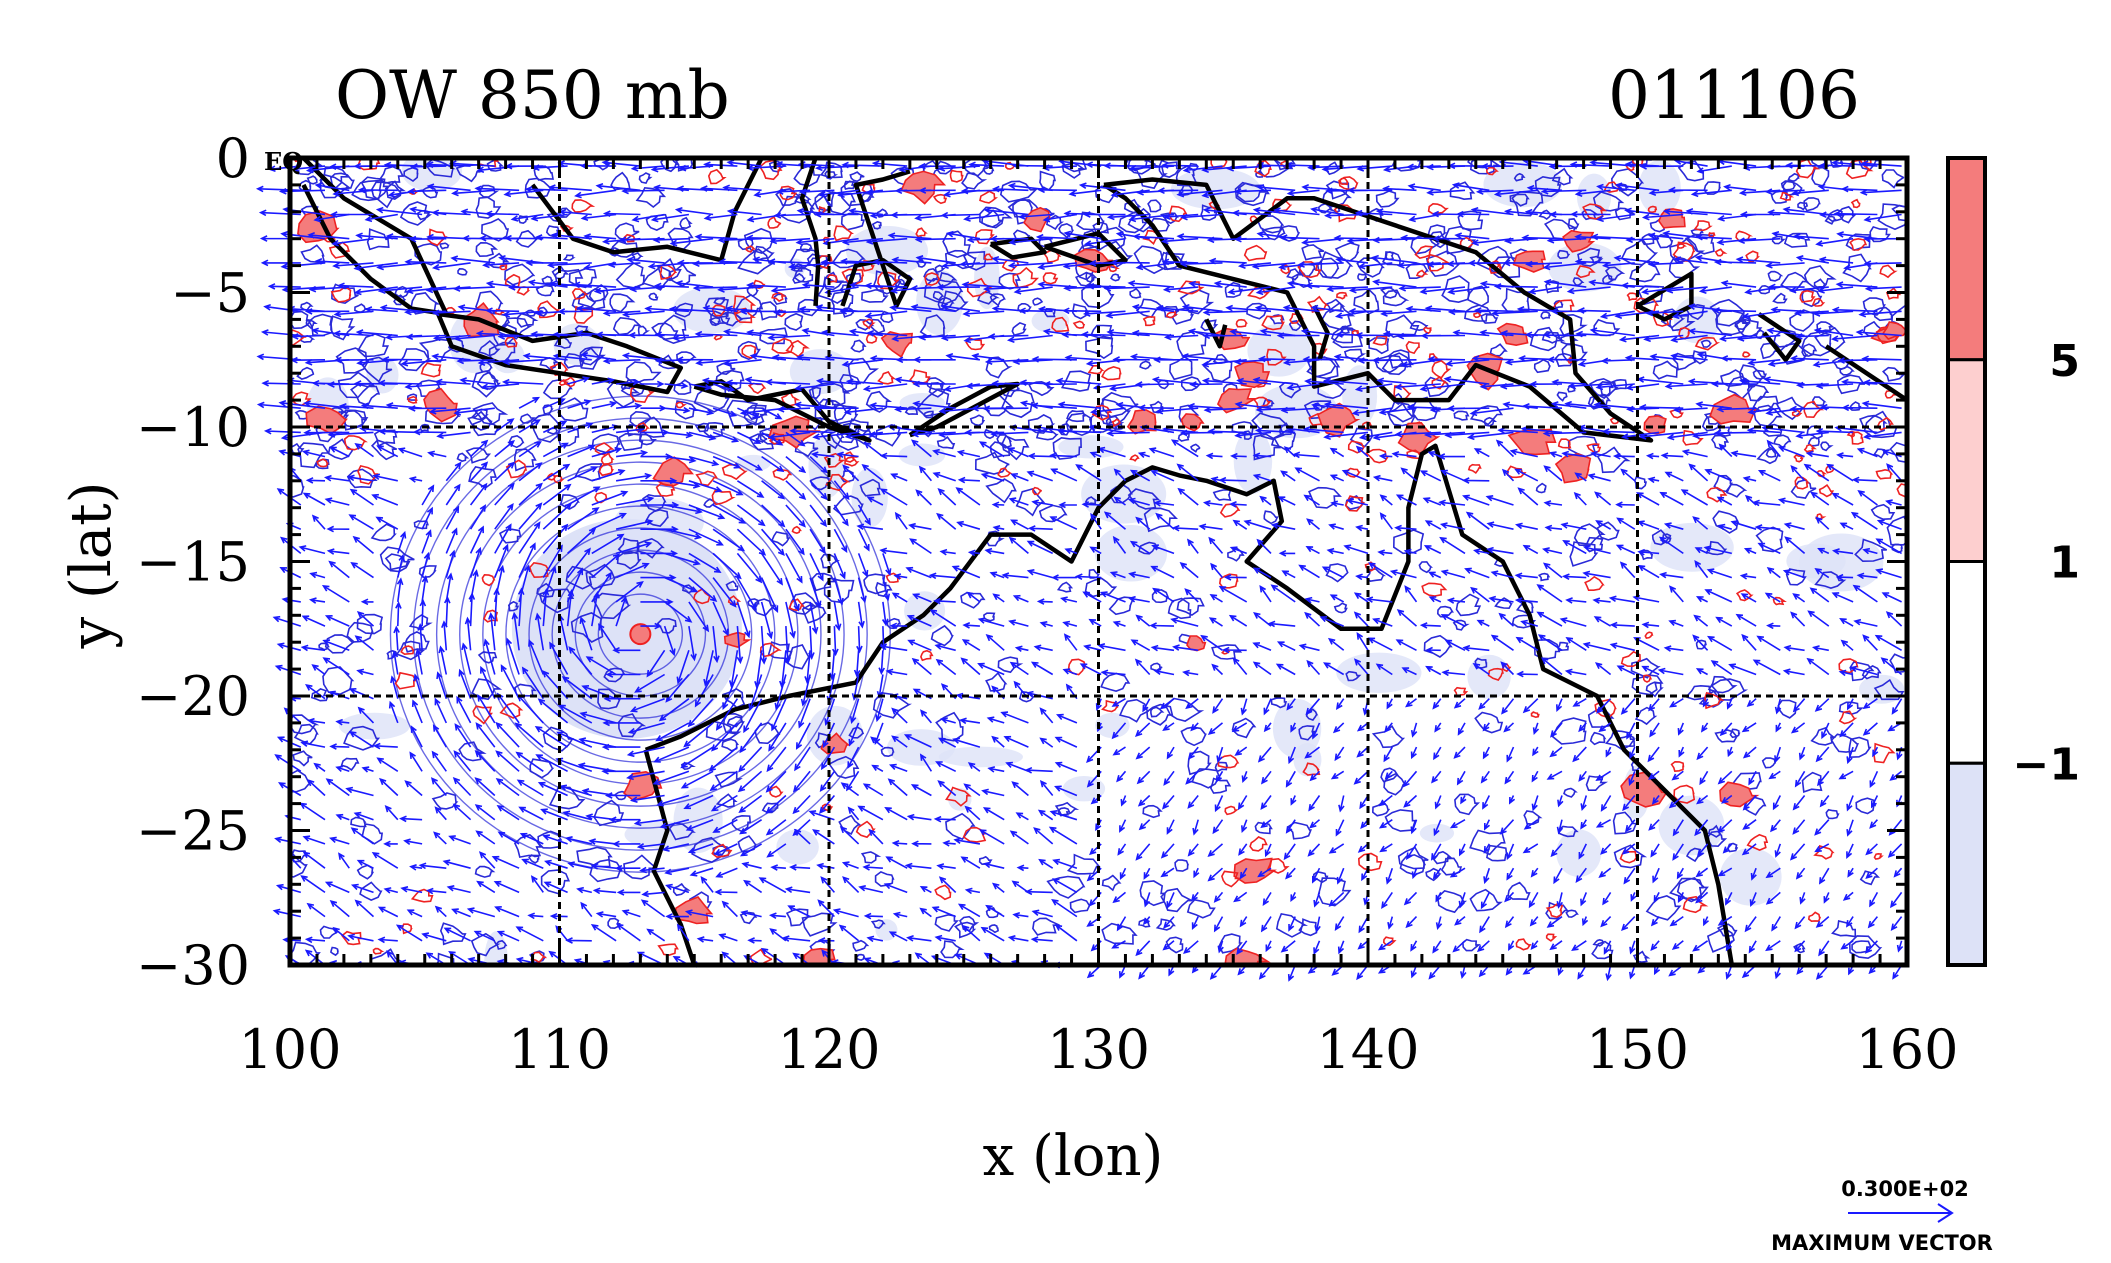  Describe the element at coordinates (640, 634) in the screenshot. I see `vortex-ring` at that location.